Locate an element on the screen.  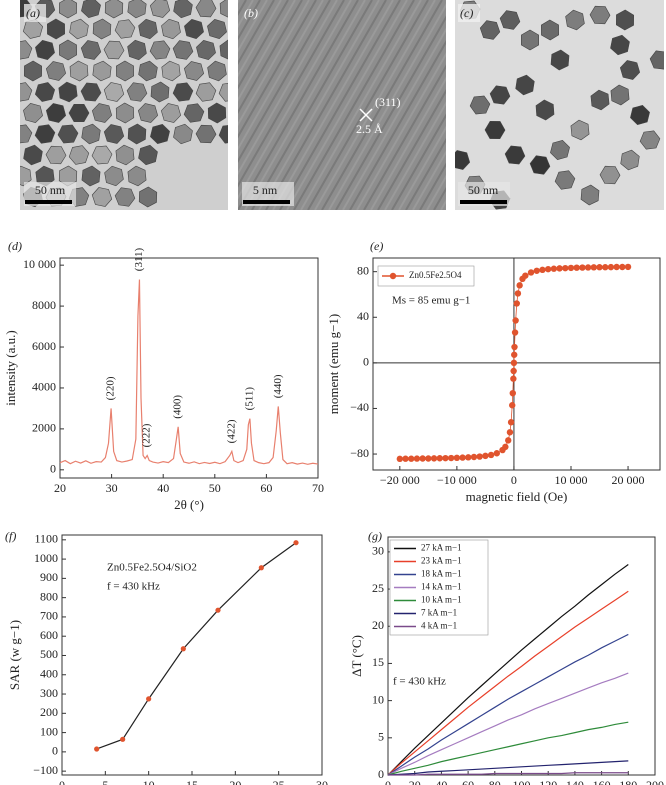
y-tick-label: 4000 is located at coordinates (44, 387).